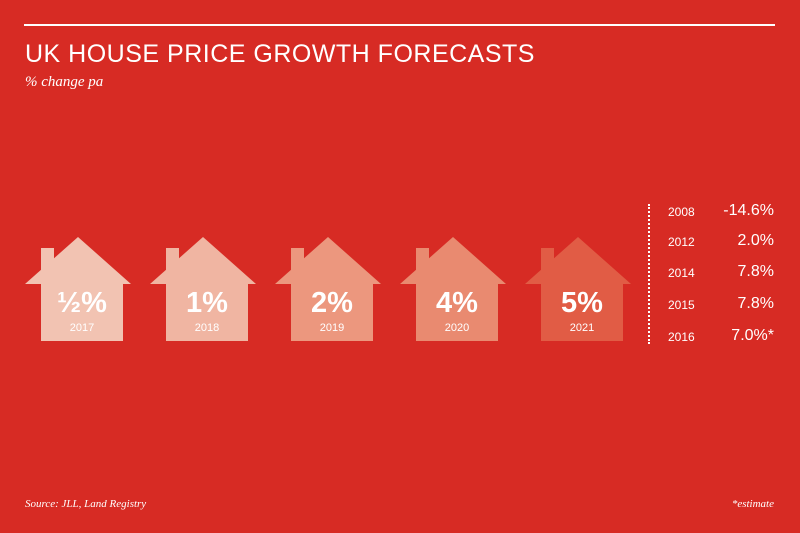 This screenshot has width=800, height=533. I want to click on dotted-divider, so click(649, 274).